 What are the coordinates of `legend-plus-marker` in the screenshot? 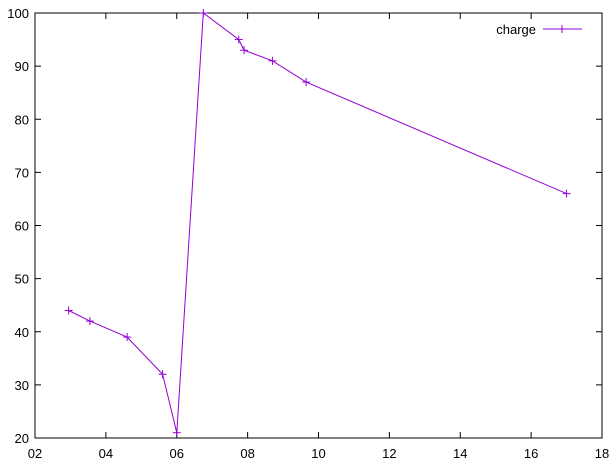 It's located at (562, 29).